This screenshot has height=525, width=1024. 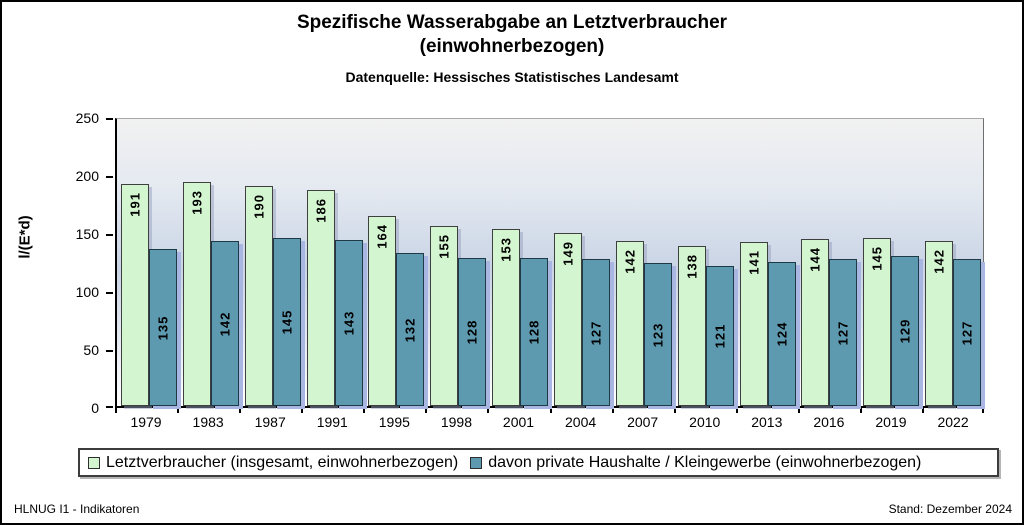 What do you see at coordinates (394, 422) in the screenshot?
I see `x-tick-label: 1995` at bounding box center [394, 422].